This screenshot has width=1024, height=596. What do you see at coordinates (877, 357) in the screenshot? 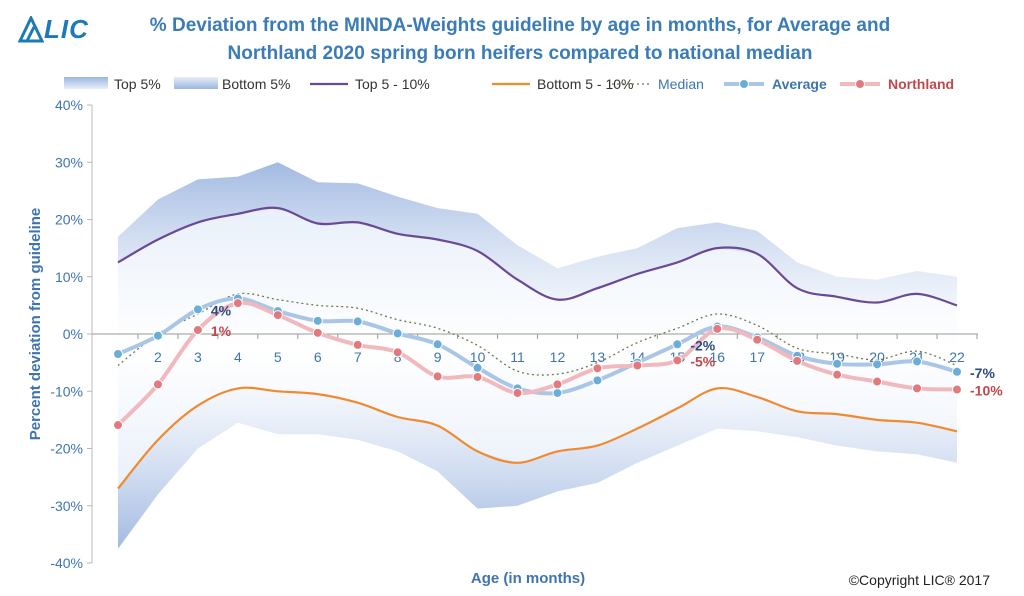
I see `x-tick-label: 20` at bounding box center [877, 357].